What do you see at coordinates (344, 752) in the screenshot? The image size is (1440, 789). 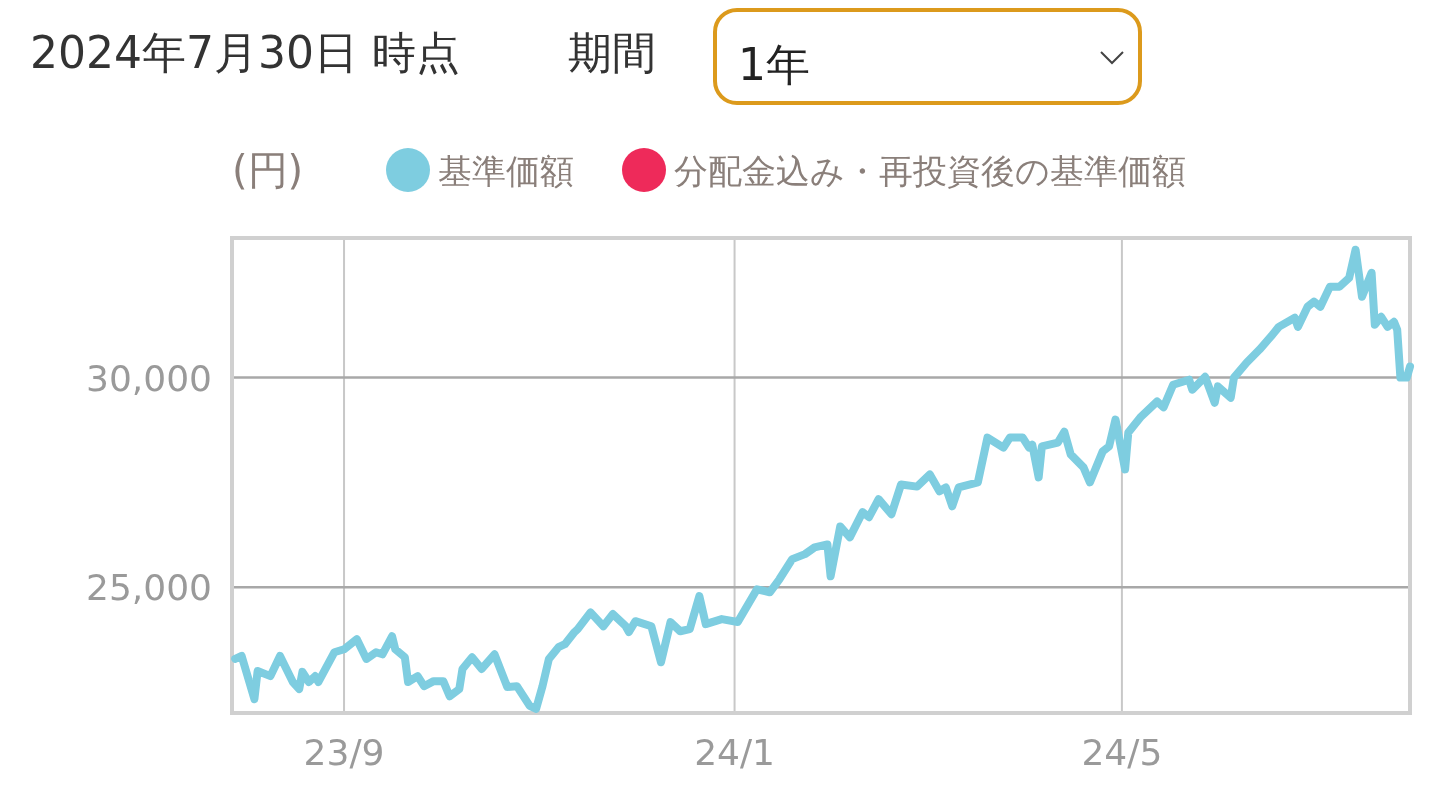 I see `x-tick-label: 23/9` at bounding box center [344, 752].